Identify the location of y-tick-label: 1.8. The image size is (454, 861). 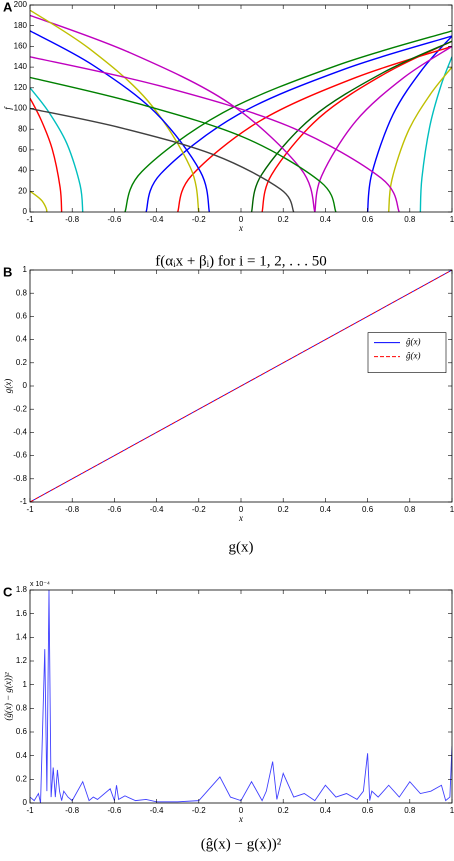
(22, 589).